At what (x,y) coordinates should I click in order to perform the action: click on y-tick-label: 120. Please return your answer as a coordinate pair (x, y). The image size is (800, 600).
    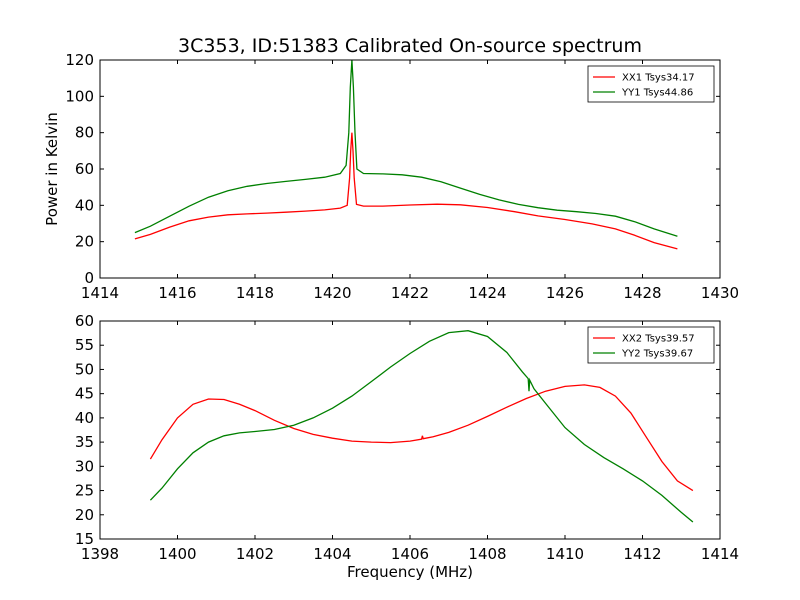
    Looking at the image, I should click on (79, 60).